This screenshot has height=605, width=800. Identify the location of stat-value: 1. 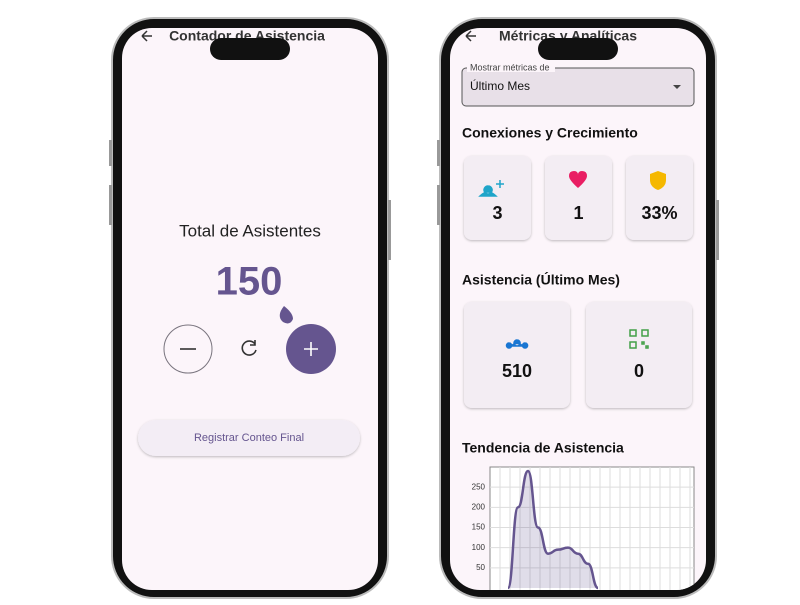
(578, 213).